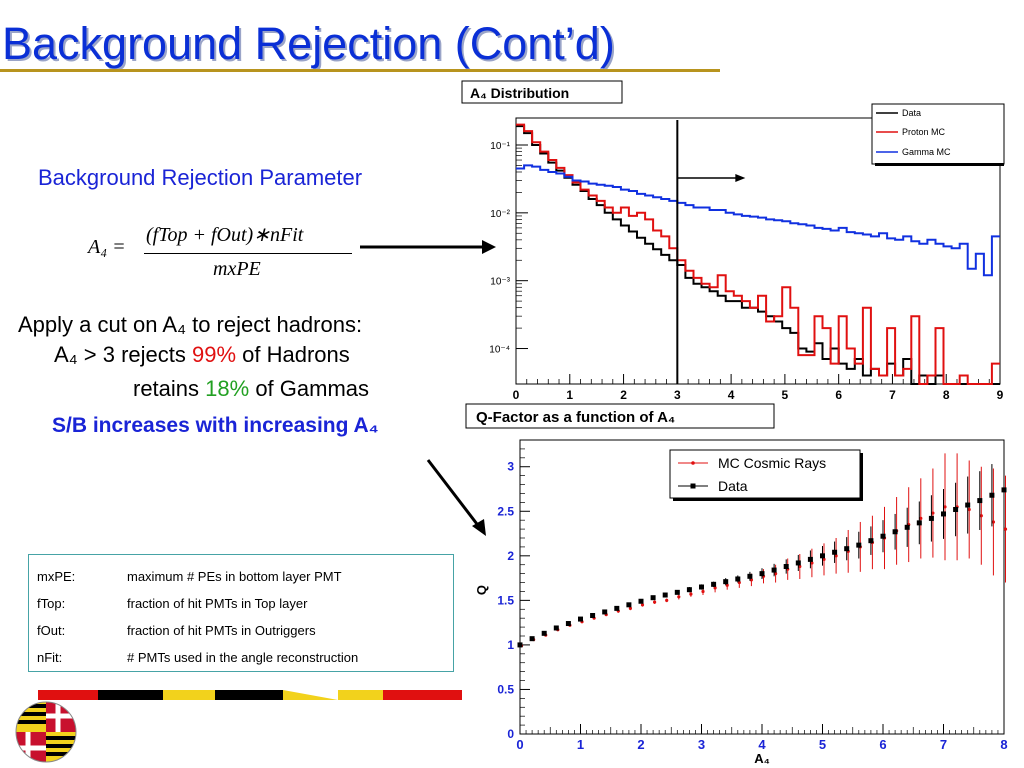  Describe the element at coordinates (46, 732) in the screenshot. I see `university-logo-icon` at that location.